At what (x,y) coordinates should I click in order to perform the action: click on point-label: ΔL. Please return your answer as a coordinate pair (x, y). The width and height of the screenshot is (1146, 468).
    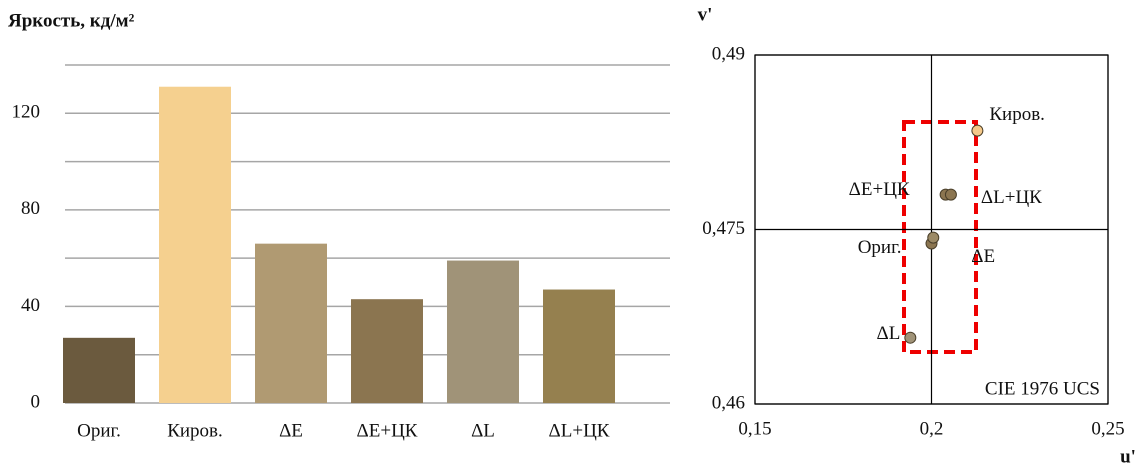
    Looking at the image, I should click on (888, 333).